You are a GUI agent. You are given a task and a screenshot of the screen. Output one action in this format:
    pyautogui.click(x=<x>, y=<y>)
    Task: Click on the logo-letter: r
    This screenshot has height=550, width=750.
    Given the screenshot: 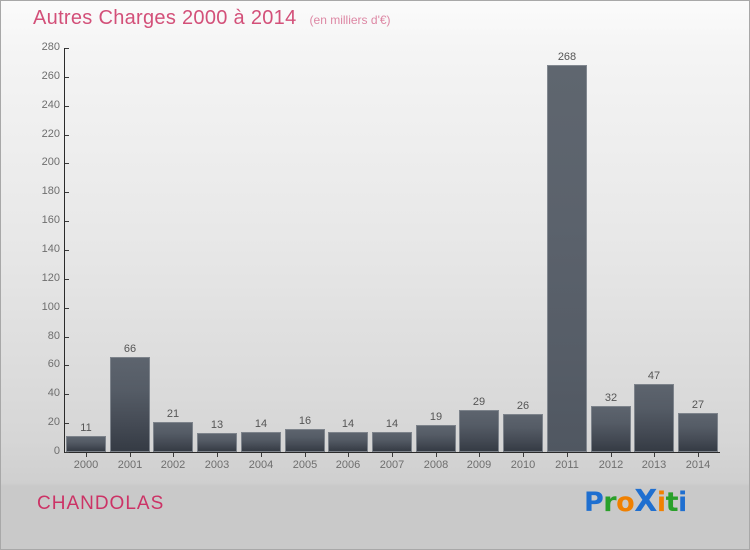 What is the action you would take?
    pyautogui.click(x=610, y=502)
    